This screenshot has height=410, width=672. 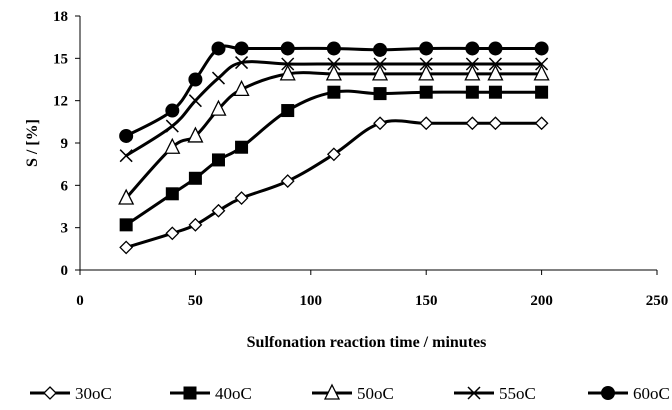 I want to click on y-tick-label: 18, so click(x=60, y=17).